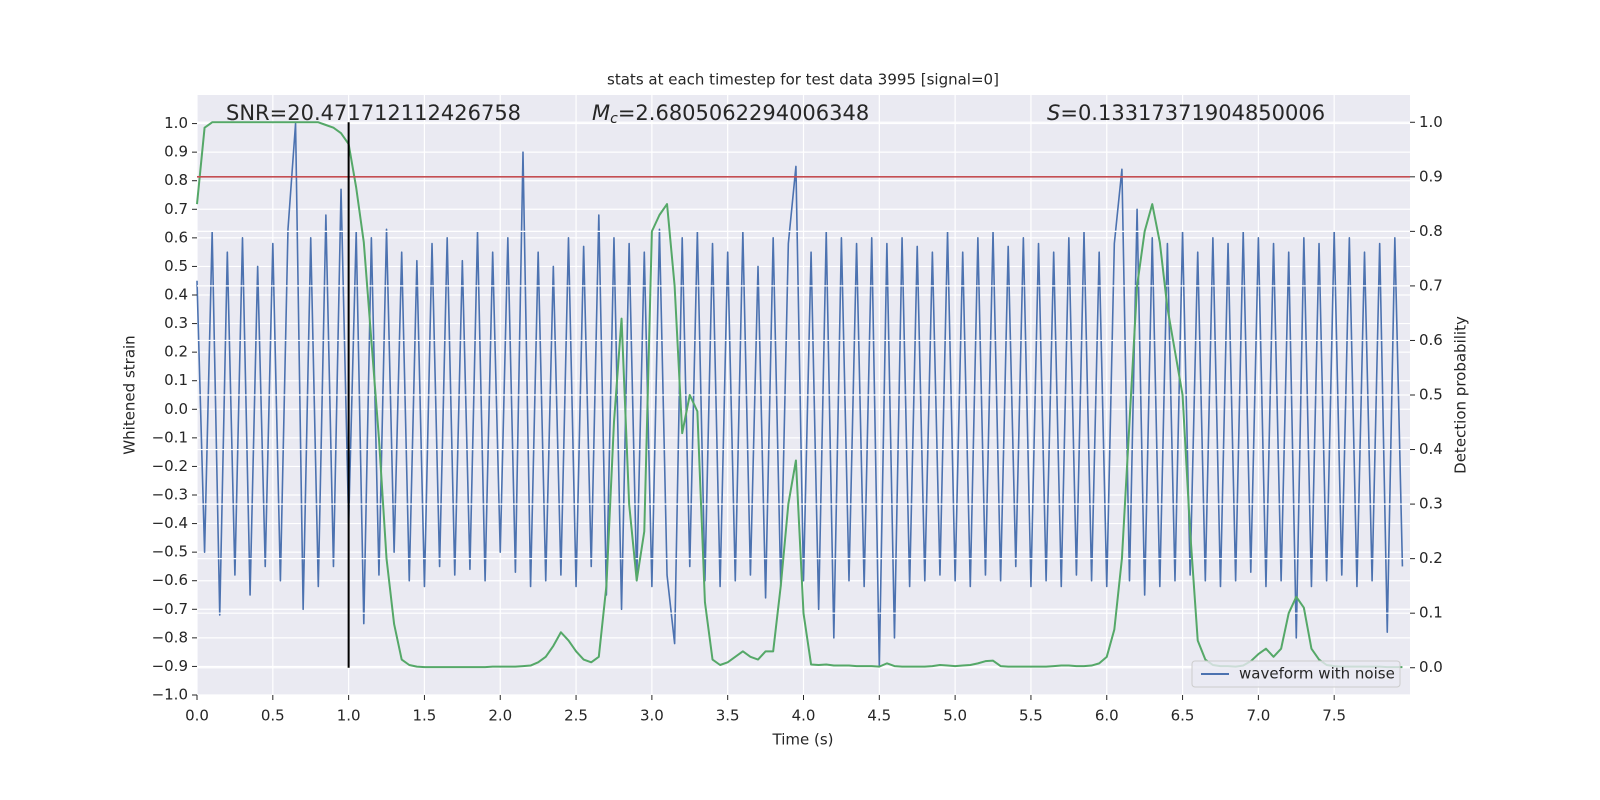 Image resolution: width=1600 pixels, height=800 pixels. What do you see at coordinates (176, 409) in the screenshot?
I see `y-tick-label: 0.0` at bounding box center [176, 409].